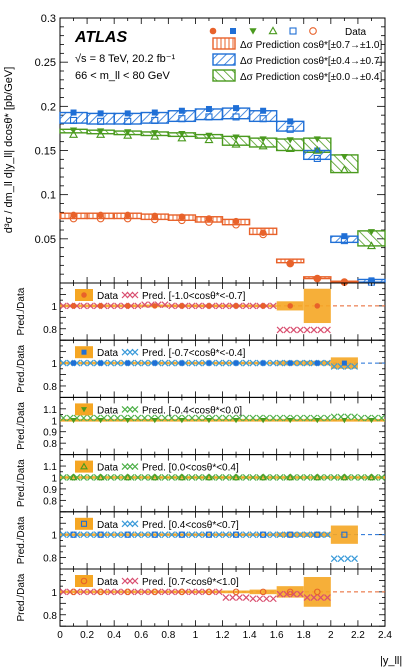 The image size is (407, 671). I want to click on ratio-y-tick-label: 1.1, so click(50, 467).